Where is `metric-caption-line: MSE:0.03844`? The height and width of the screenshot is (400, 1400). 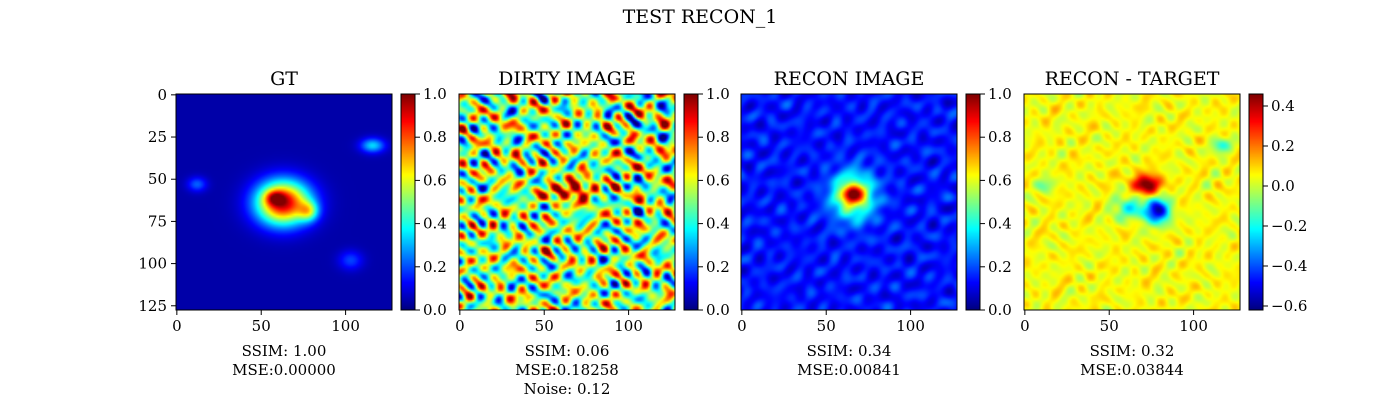 metric-caption-line: MSE:0.03844 is located at coordinates (1132, 370).